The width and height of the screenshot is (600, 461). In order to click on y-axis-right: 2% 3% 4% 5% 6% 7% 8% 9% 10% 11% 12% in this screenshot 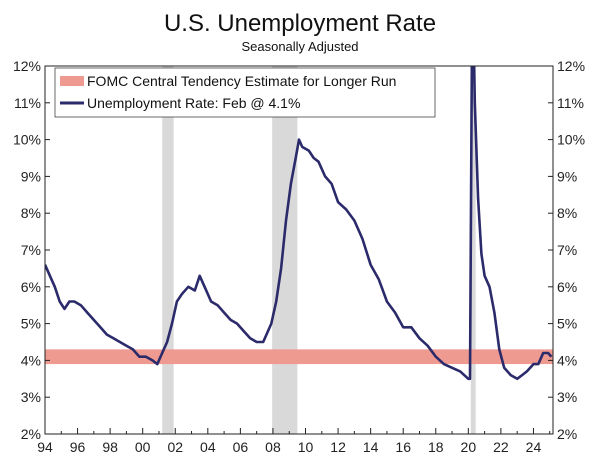, I will do `click(566, 250)`.